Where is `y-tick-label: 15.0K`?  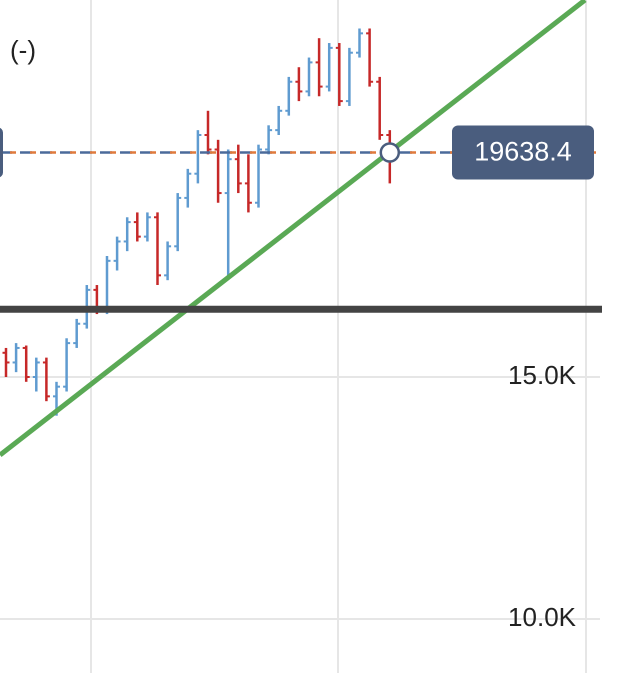
y-tick-label: 15.0K is located at coordinates (542, 375).